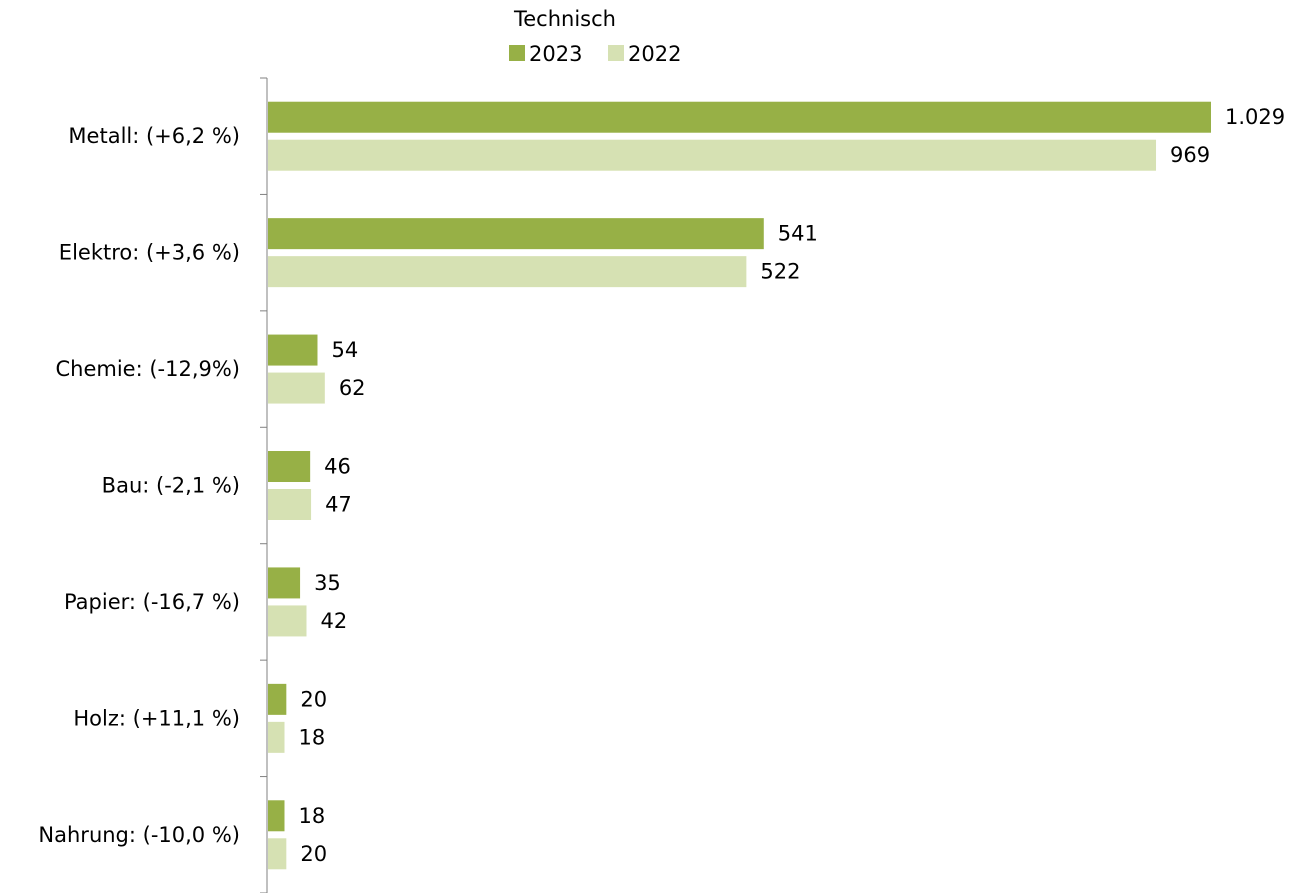  Describe the element at coordinates (154, 136) in the screenshot. I see `category-label: Metall: (+6,2 %)` at that location.